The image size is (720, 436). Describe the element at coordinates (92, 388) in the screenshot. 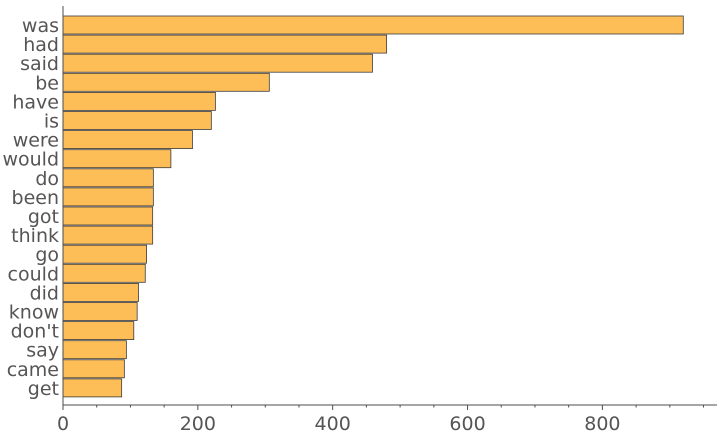

I see `bar-get` at that location.